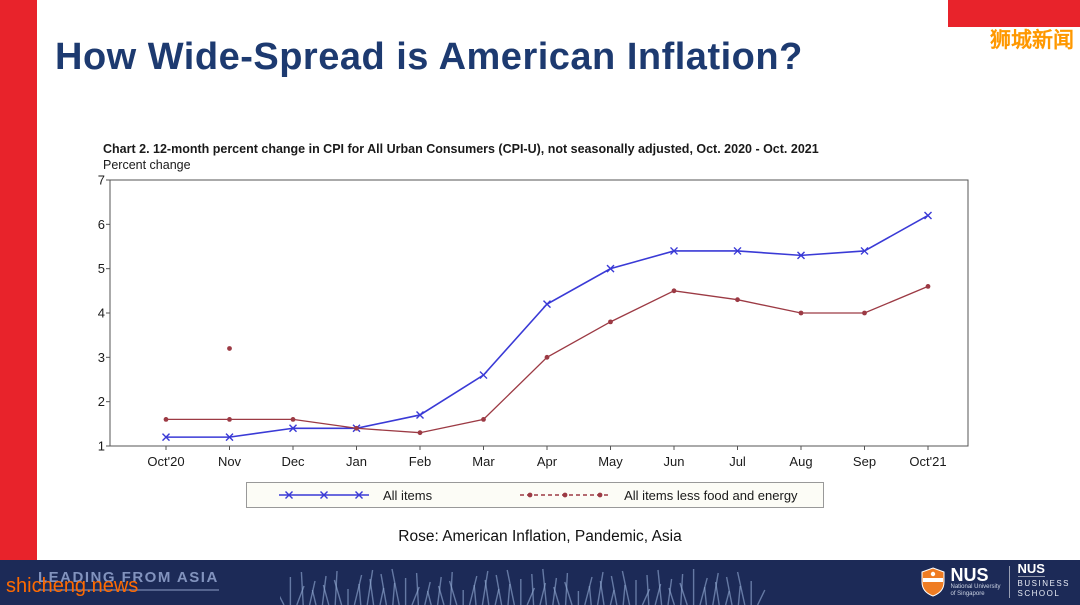 This screenshot has height=605, width=1080. I want to click on chart-legend: All items All items less food and energy, so click(535, 495).